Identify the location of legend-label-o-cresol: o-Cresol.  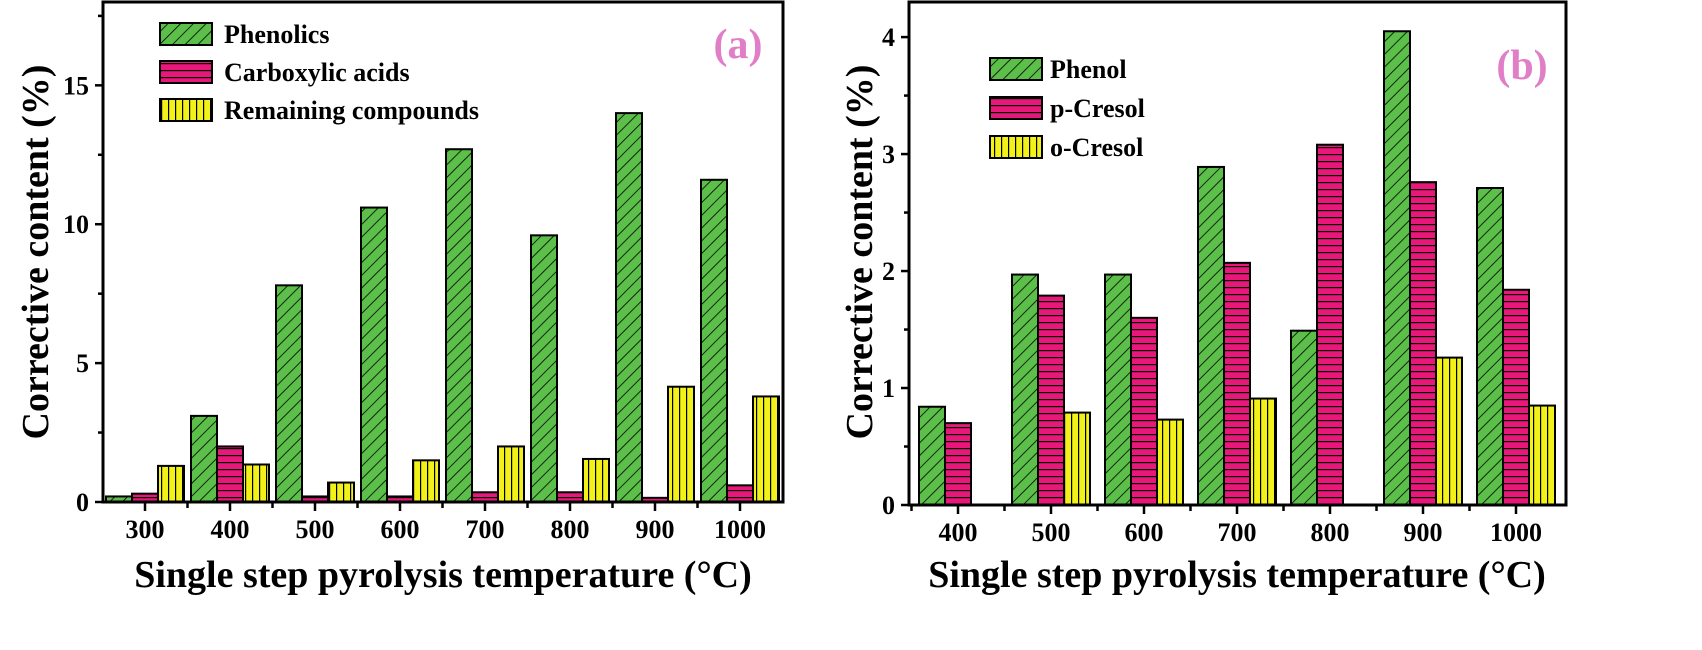
(1096, 147).